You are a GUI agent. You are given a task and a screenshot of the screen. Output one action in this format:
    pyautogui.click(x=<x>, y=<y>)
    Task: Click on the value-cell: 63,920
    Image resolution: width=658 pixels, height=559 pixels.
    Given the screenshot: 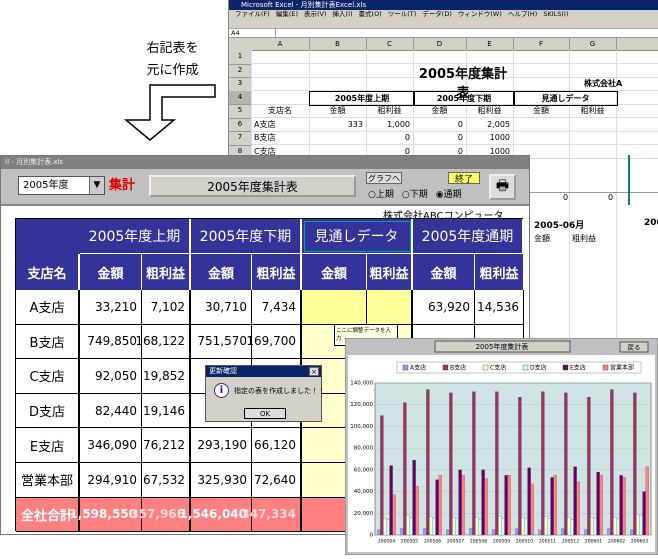 What is the action you would take?
    pyautogui.click(x=444, y=307)
    